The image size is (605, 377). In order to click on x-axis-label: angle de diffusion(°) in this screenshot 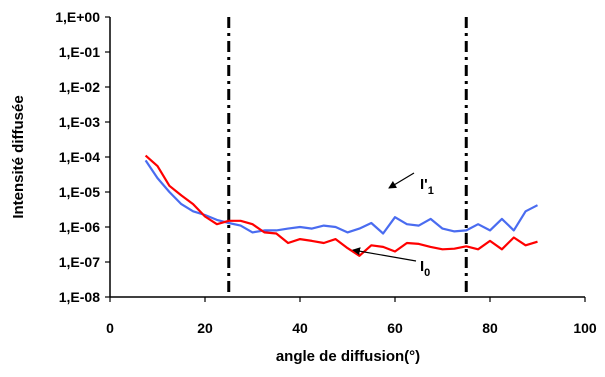, I will do `click(348, 356)`.